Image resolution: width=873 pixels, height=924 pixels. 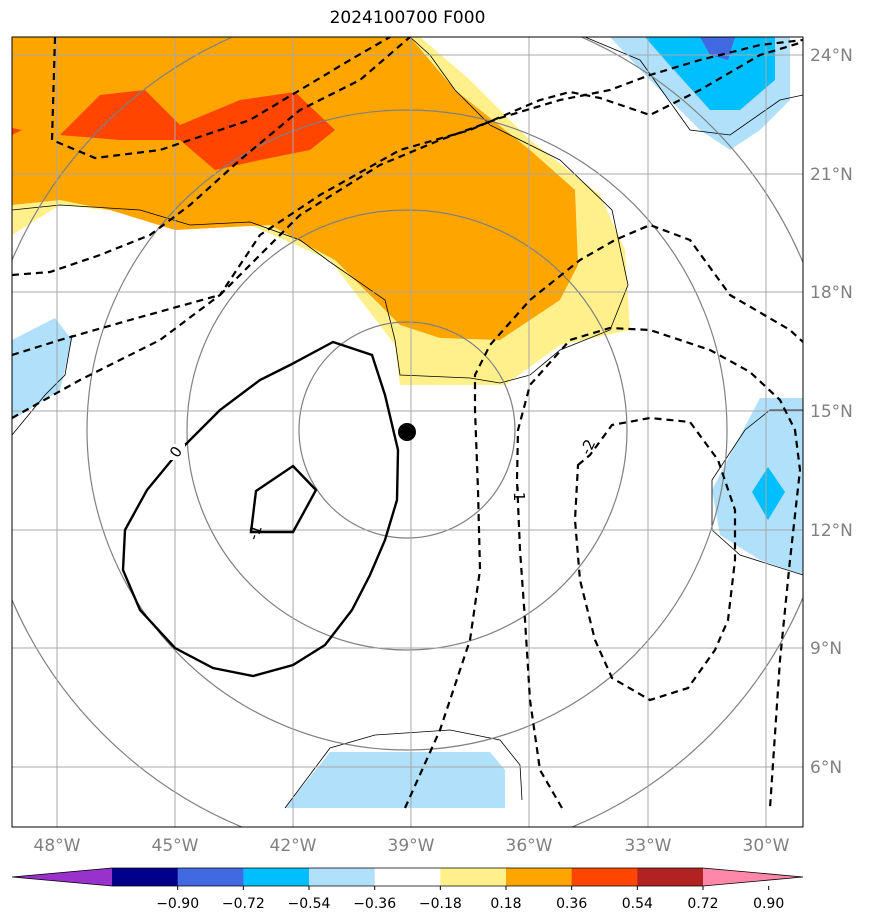 What do you see at coordinates (529, 846) in the screenshot?
I see `lon-tick: 36°W` at bounding box center [529, 846].